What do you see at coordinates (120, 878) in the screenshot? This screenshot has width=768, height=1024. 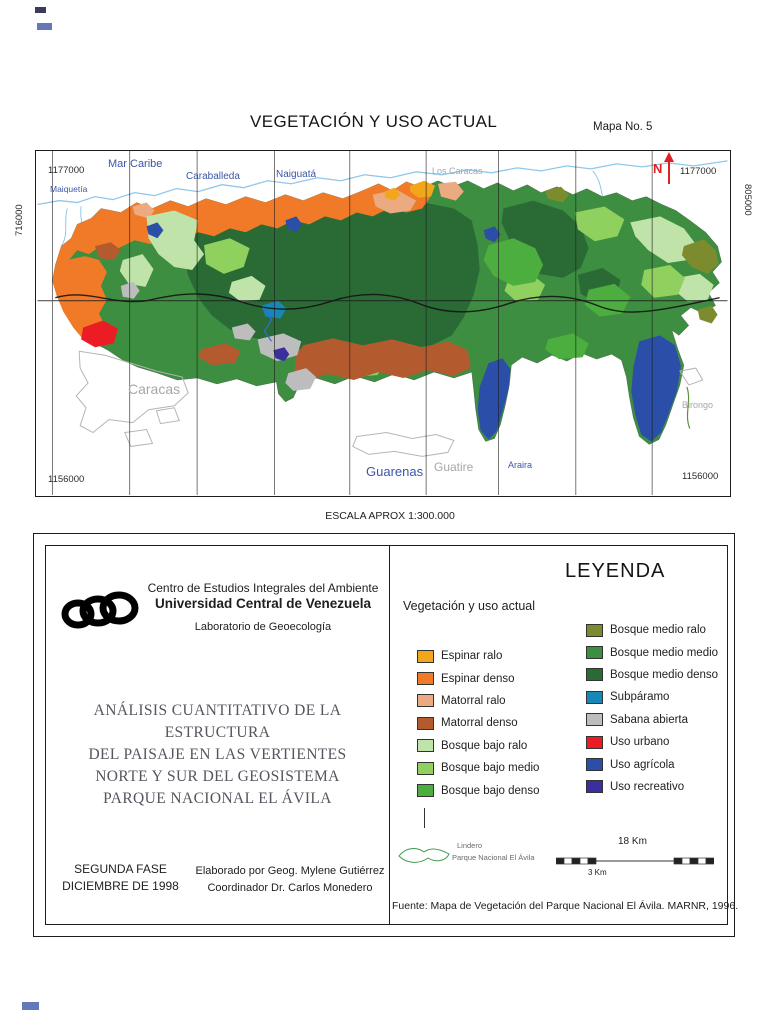 I see `phase-block: SEGUNDA FASE DICIEMBRE DE 1998` at bounding box center [120, 878].